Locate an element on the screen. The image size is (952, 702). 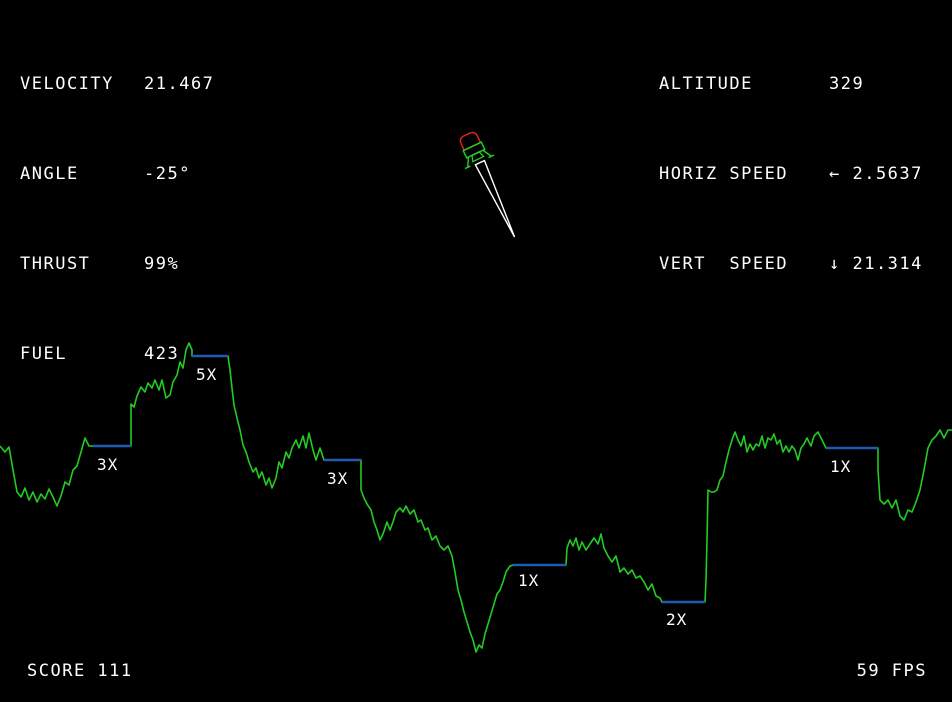
angle-value: -25° is located at coordinates (167, 174).